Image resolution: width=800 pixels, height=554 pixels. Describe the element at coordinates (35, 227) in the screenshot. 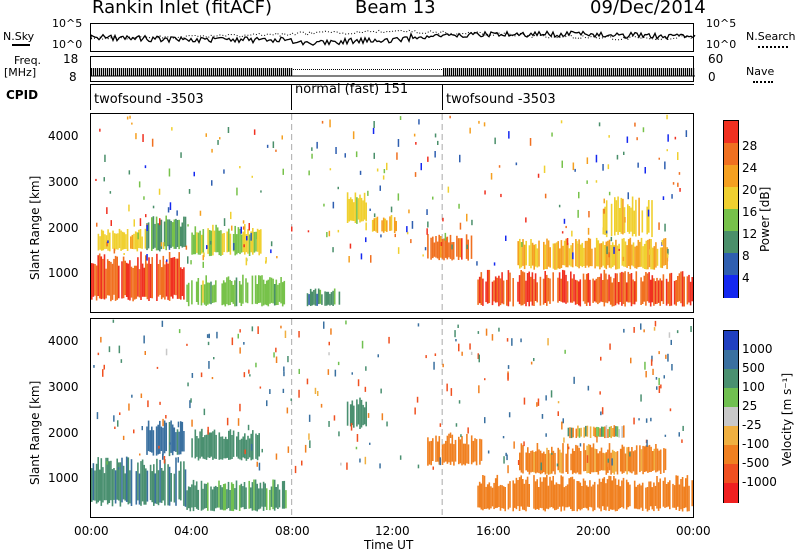

I see `power-ylabel: Slant Range [km]` at that location.